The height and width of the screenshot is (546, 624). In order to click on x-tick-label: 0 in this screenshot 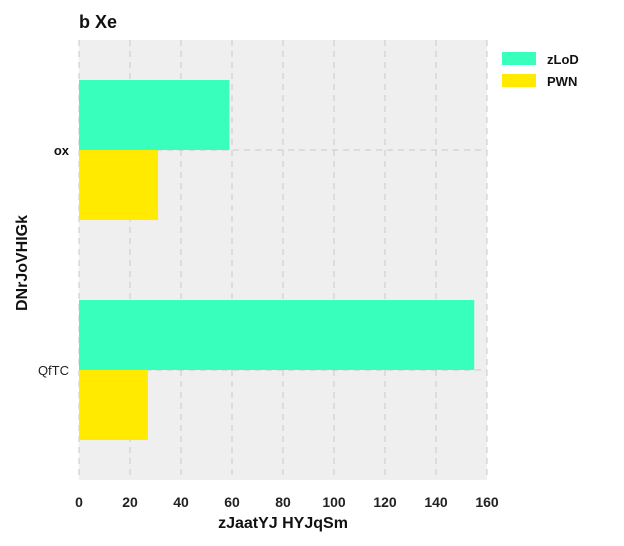, I will do `click(79, 502)`.